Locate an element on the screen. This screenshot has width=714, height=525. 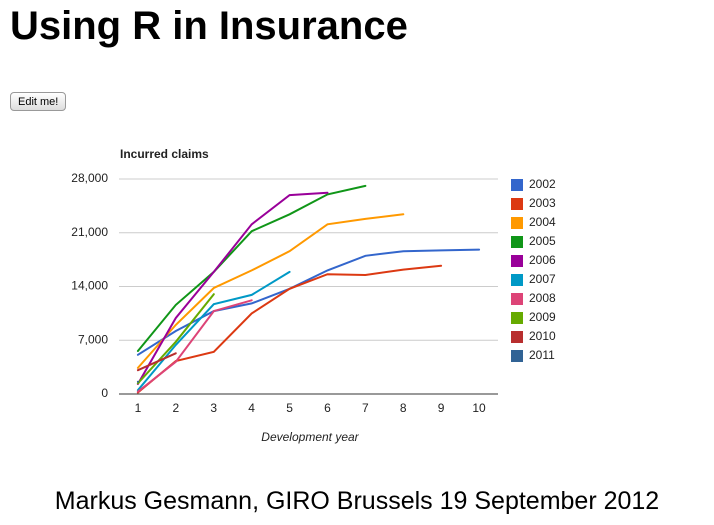
x-tick-label: 8 is located at coordinates (403, 408).